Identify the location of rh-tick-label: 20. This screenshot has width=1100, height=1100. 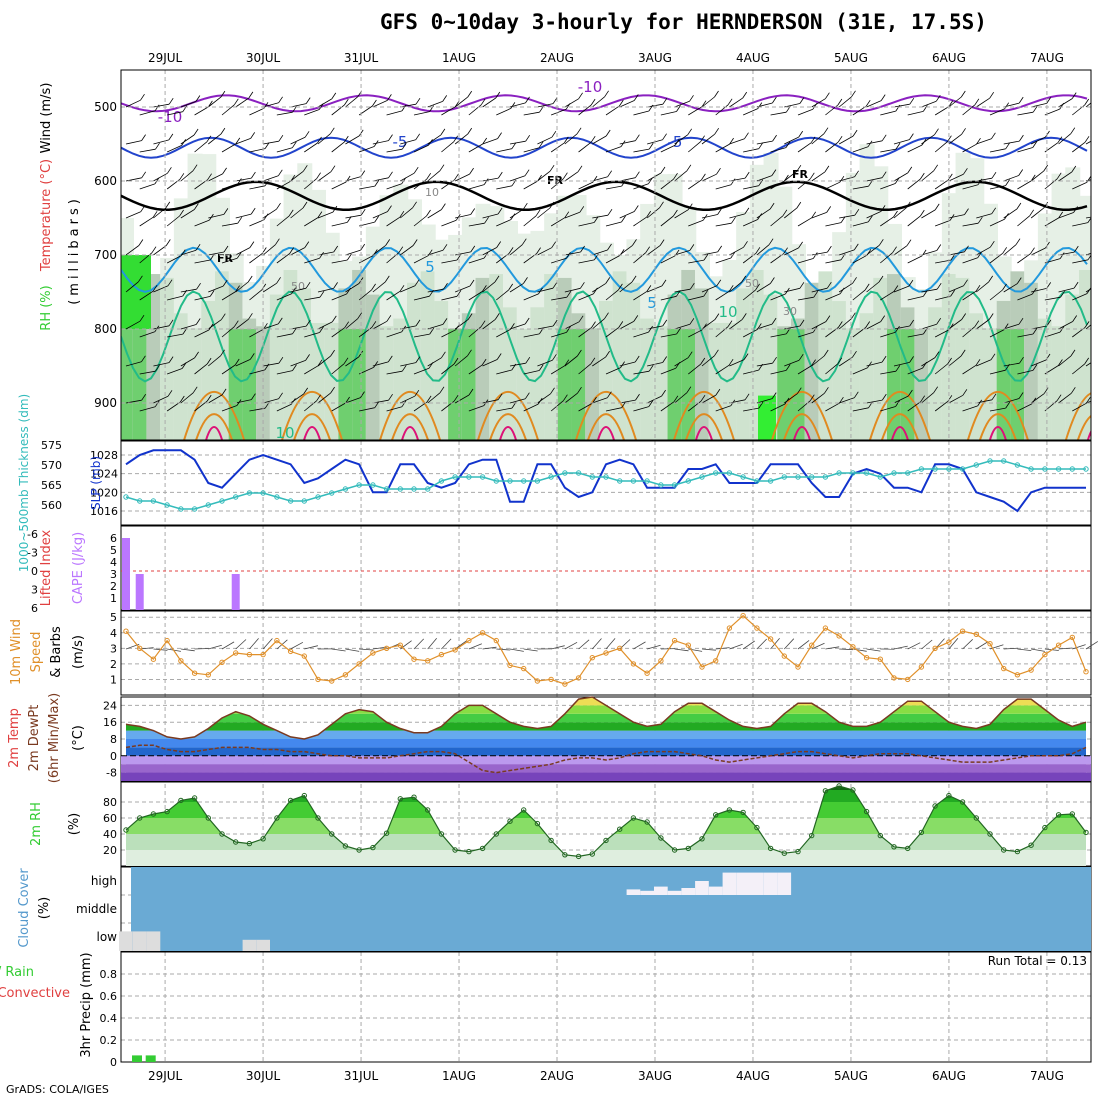
(110, 850).